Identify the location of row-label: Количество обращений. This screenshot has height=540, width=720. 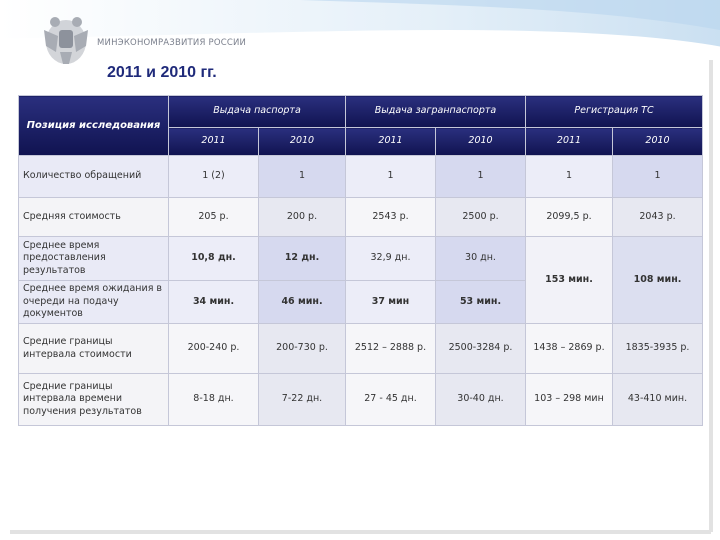
(93, 176).